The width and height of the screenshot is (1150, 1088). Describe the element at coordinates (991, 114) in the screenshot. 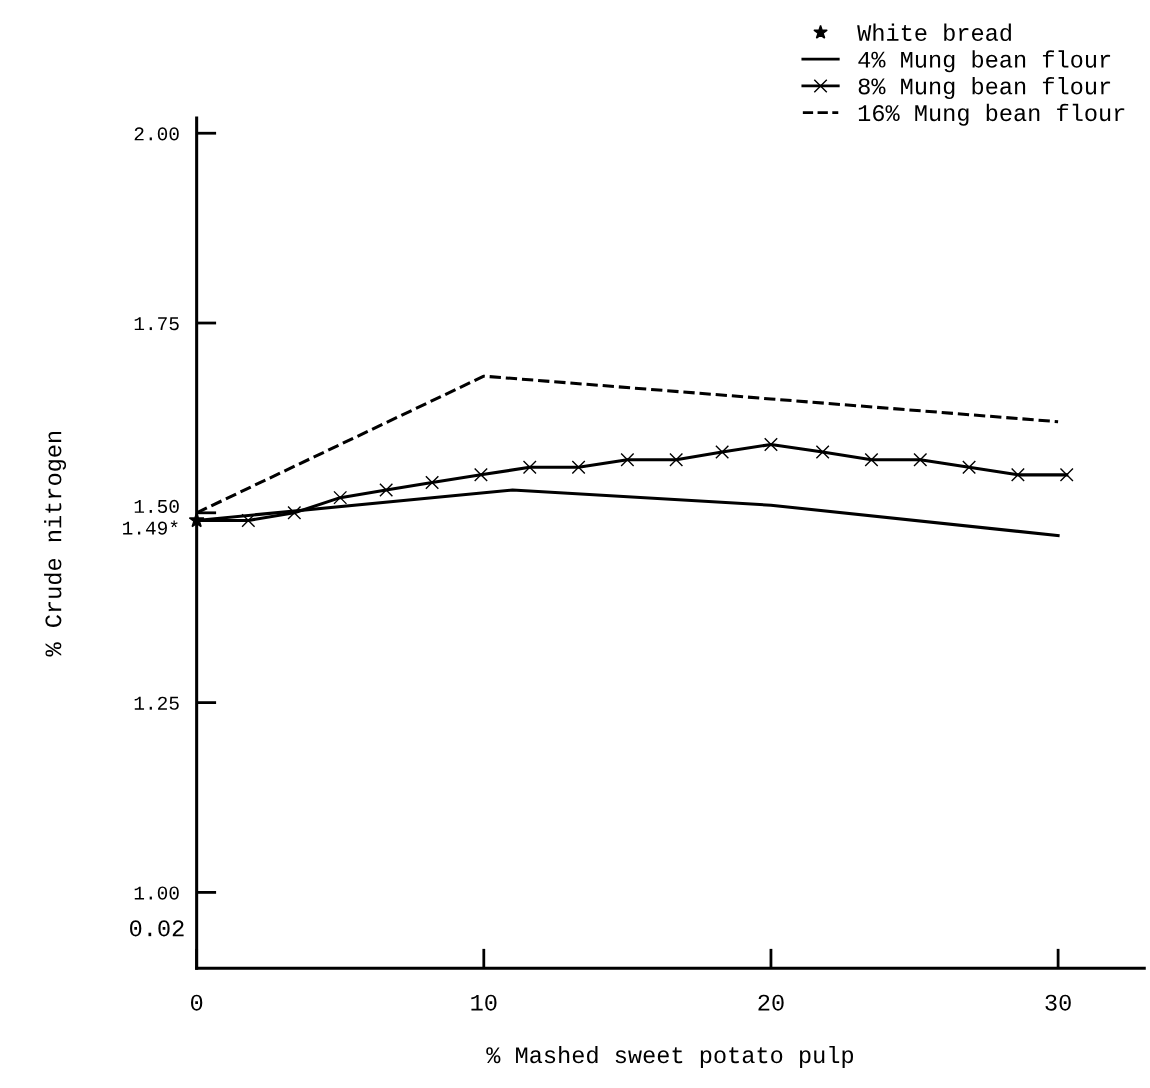

I see `legend-label: 16% Mung bean flour` at that location.